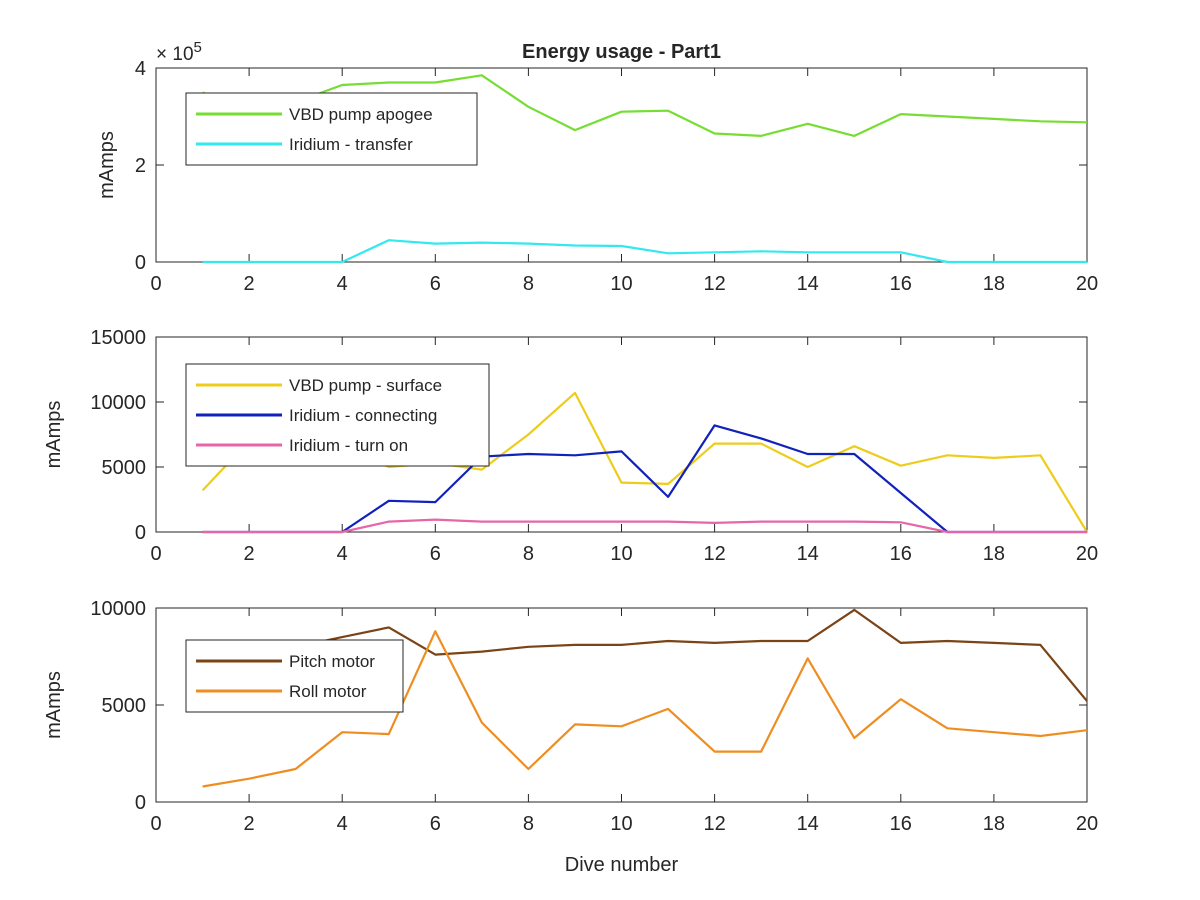  Describe the element at coordinates (179, 52) in the screenshot. I see `y-exponent-label: × 10⁵` at that location.